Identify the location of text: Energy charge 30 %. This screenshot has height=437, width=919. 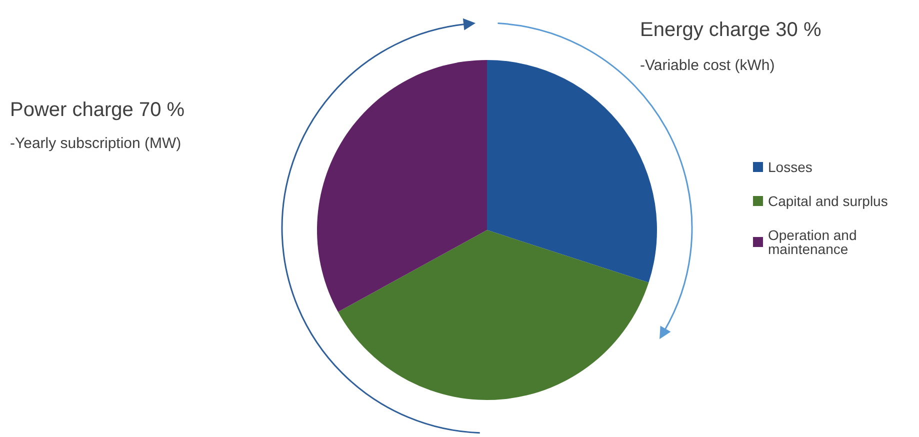
(731, 30).